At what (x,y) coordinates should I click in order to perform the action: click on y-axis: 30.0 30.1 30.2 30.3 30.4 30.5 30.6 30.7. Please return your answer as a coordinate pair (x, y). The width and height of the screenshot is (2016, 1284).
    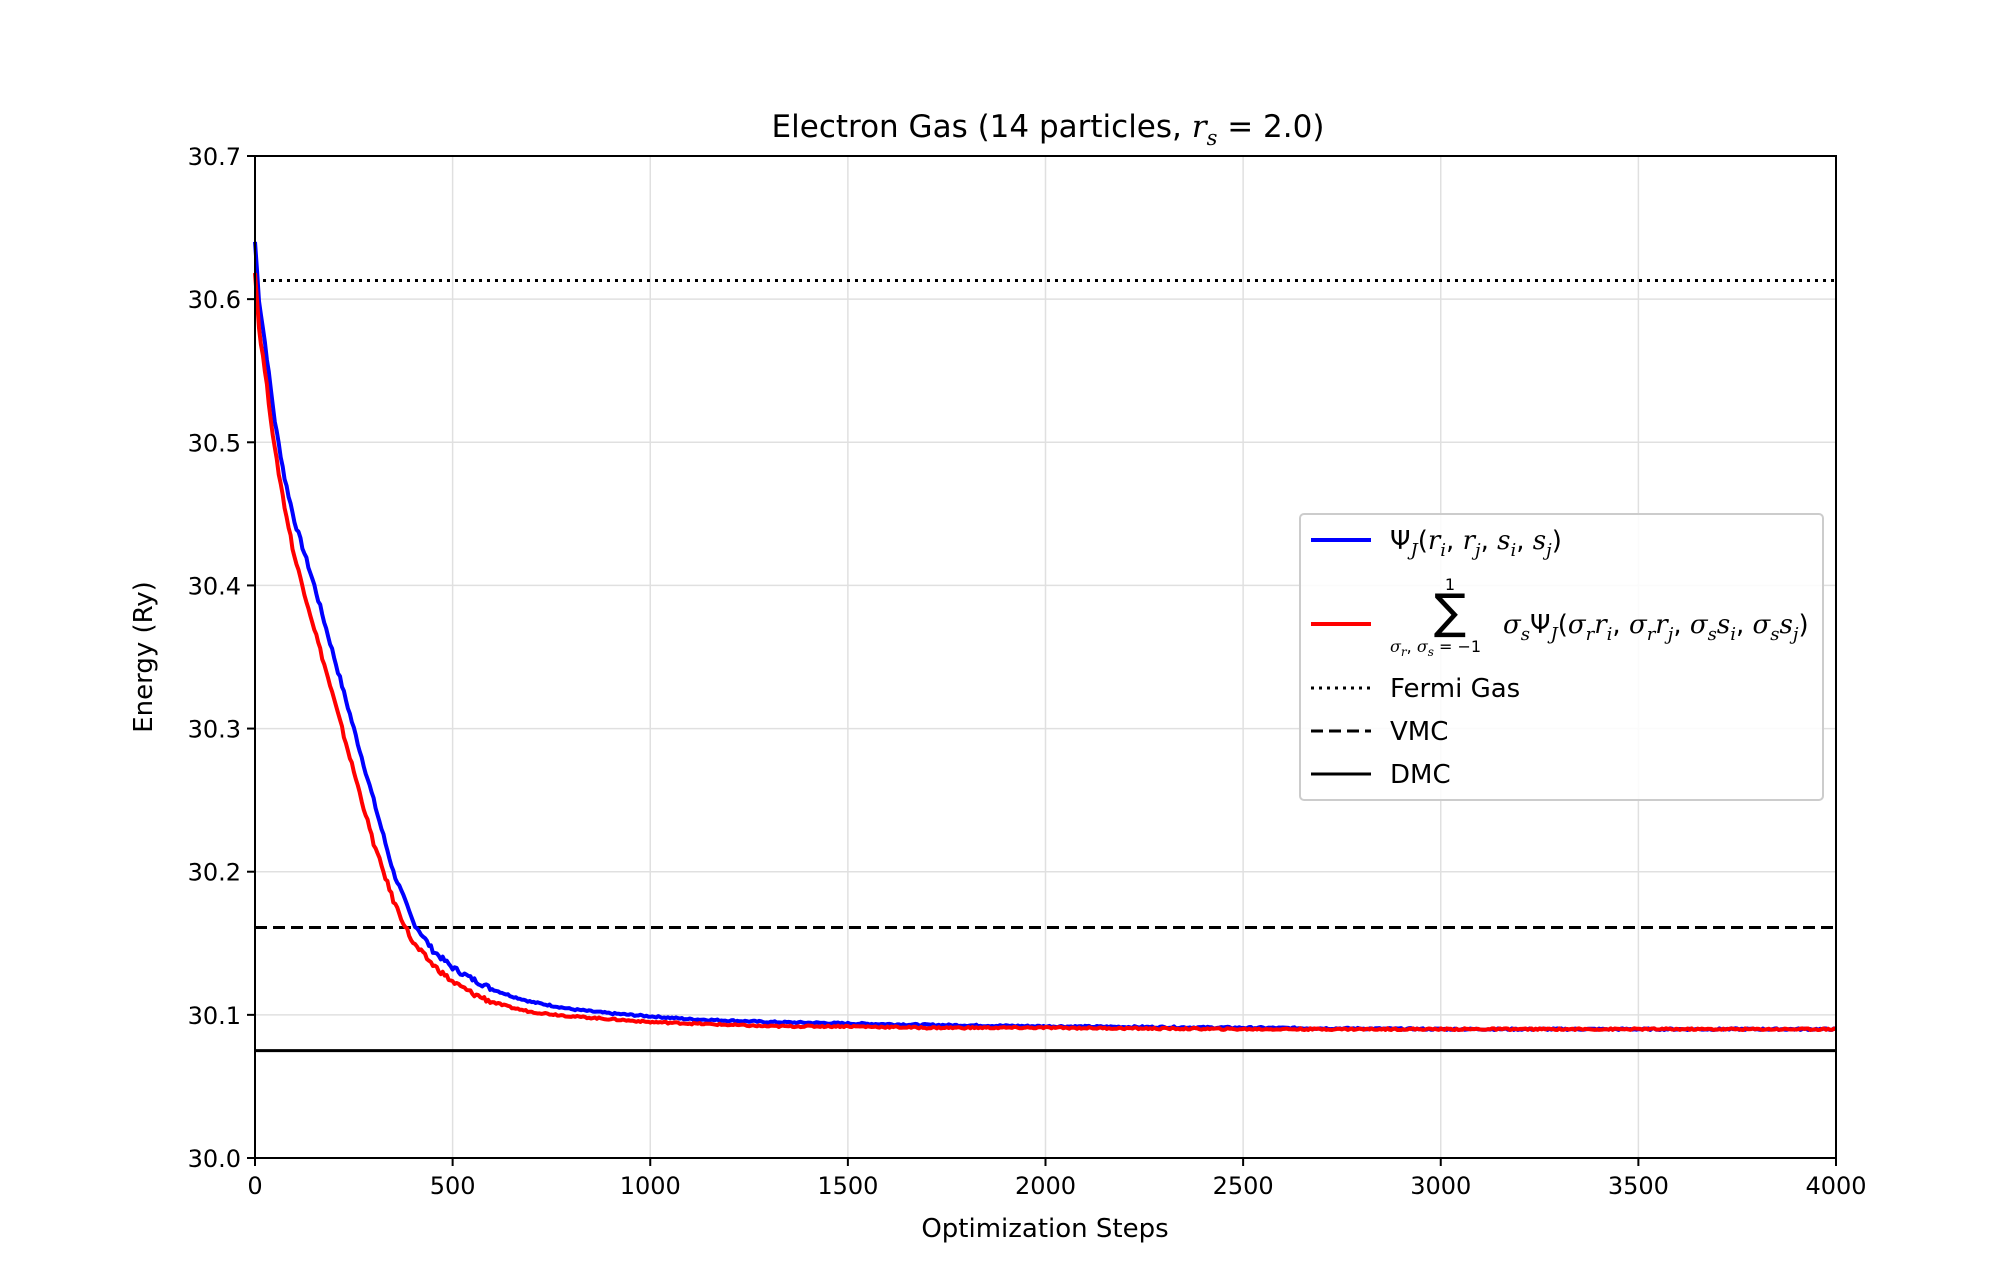
    Looking at the image, I should click on (221, 658).